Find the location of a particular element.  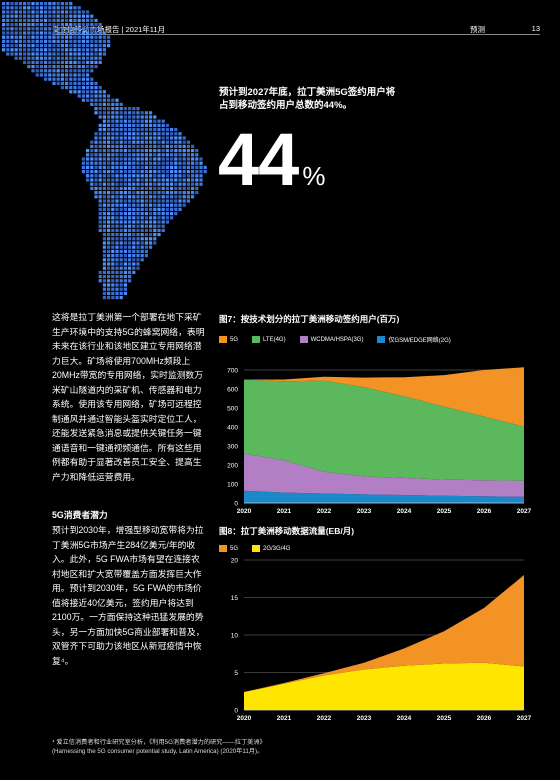

x-tick-label: 2024 is located at coordinates (404, 718).